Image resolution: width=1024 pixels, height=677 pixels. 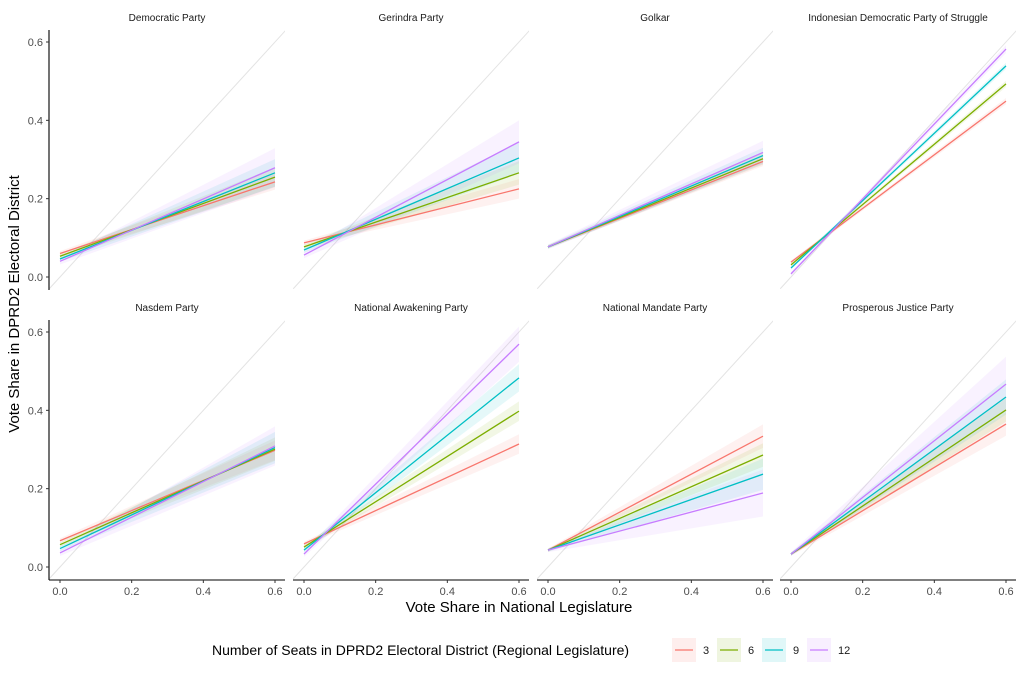 What do you see at coordinates (796, 651) in the screenshot?
I see `legend-label: 9` at bounding box center [796, 651].